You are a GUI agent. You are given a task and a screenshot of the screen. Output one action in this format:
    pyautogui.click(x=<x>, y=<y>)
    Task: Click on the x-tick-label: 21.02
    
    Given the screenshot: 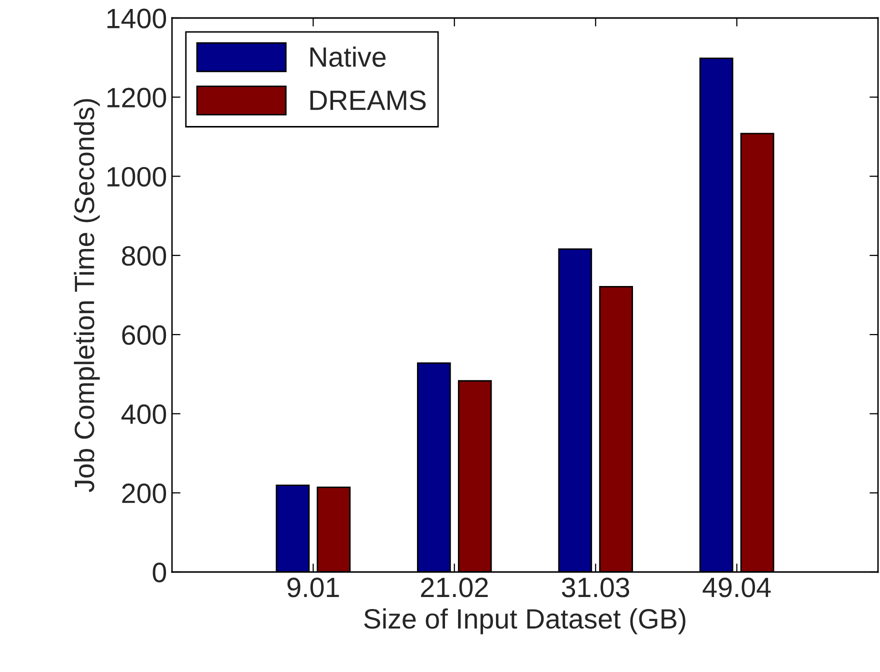 What is the action you would take?
    pyautogui.click(x=454, y=588)
    